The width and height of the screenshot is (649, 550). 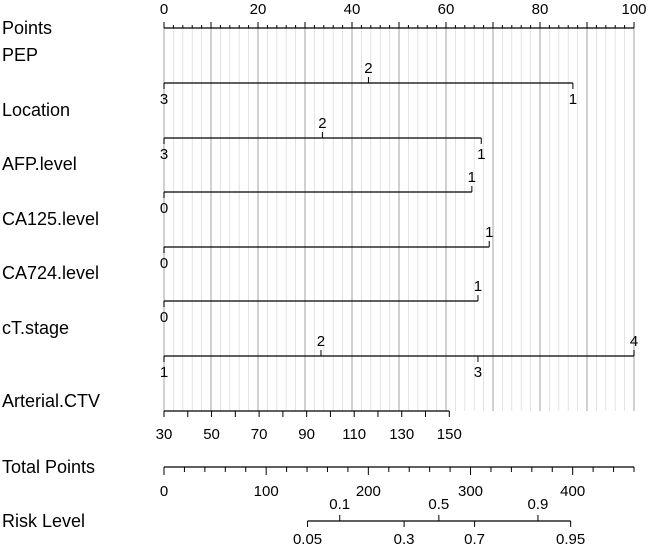 I want to click on risk-level-tick-label: 0.1, so click(x=339, y=504).